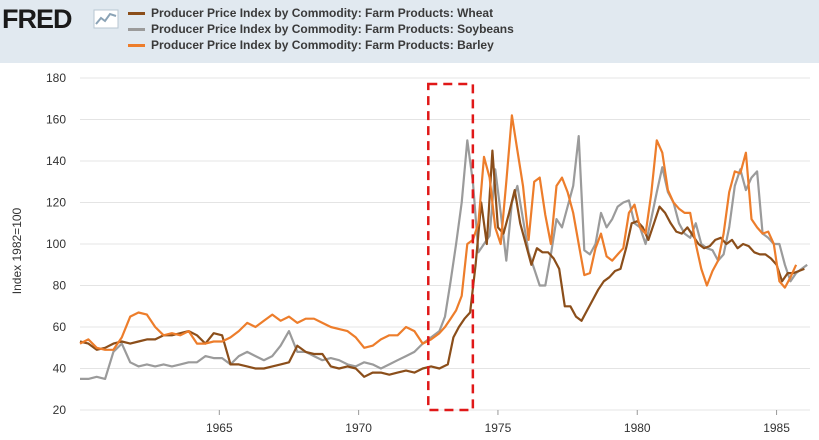 The image size is (819, 440). I want to click on y-tick-label: 80, so click(60, 286).